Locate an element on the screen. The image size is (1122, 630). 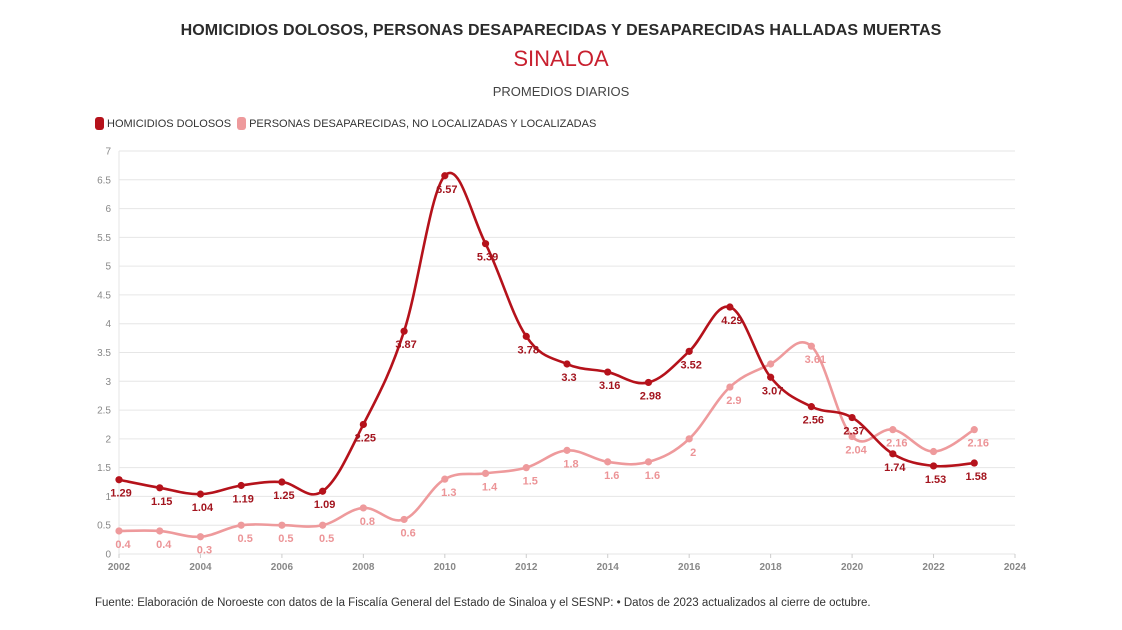
data-label: 2.56 is located at coordinates (813, 421).